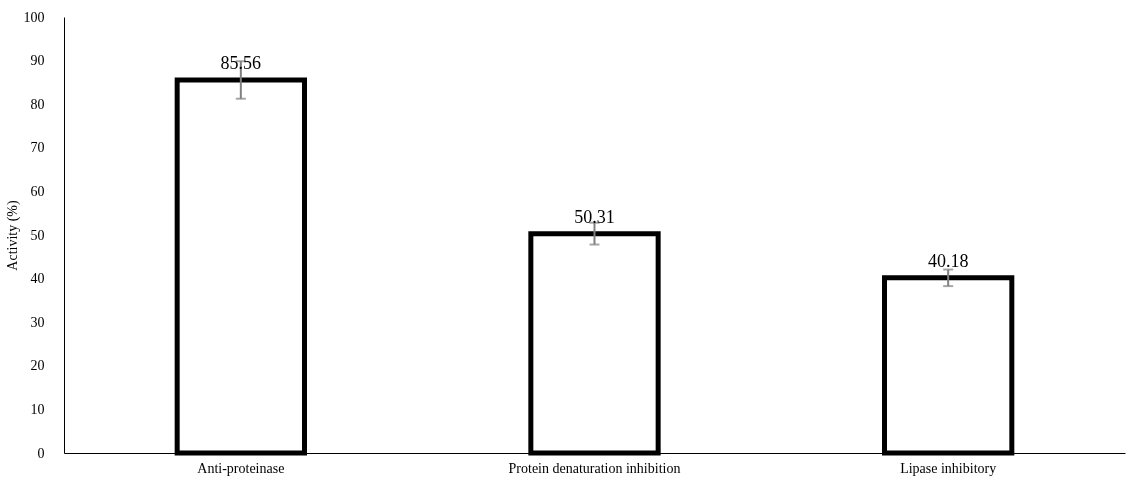 The width and height of the screenshot is (1137, 487). What do you see at coordinates (37, 148) in the screenshot?
I see `y-tick-label: 70` at bounding box center [37, 148].